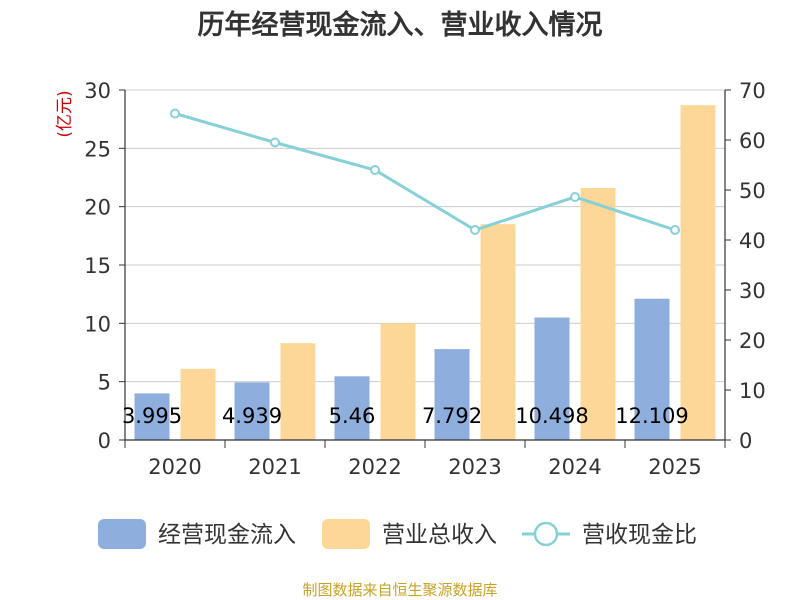  I want to click on y-axis-tick-label: 30, so click(97, 91).